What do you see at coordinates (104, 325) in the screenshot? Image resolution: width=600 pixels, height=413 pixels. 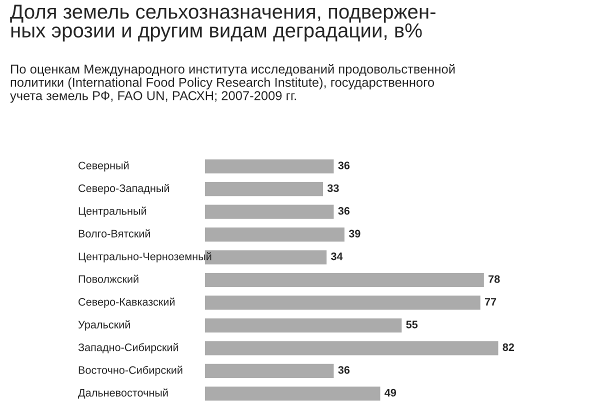 I see `y-tick-label: Уральский` at bounding box center [104, 325].